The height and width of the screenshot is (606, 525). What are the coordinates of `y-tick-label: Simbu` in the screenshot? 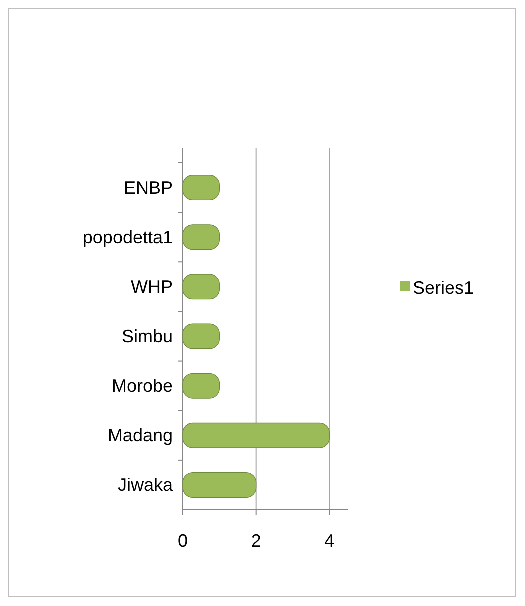 It's located at (147, 336).